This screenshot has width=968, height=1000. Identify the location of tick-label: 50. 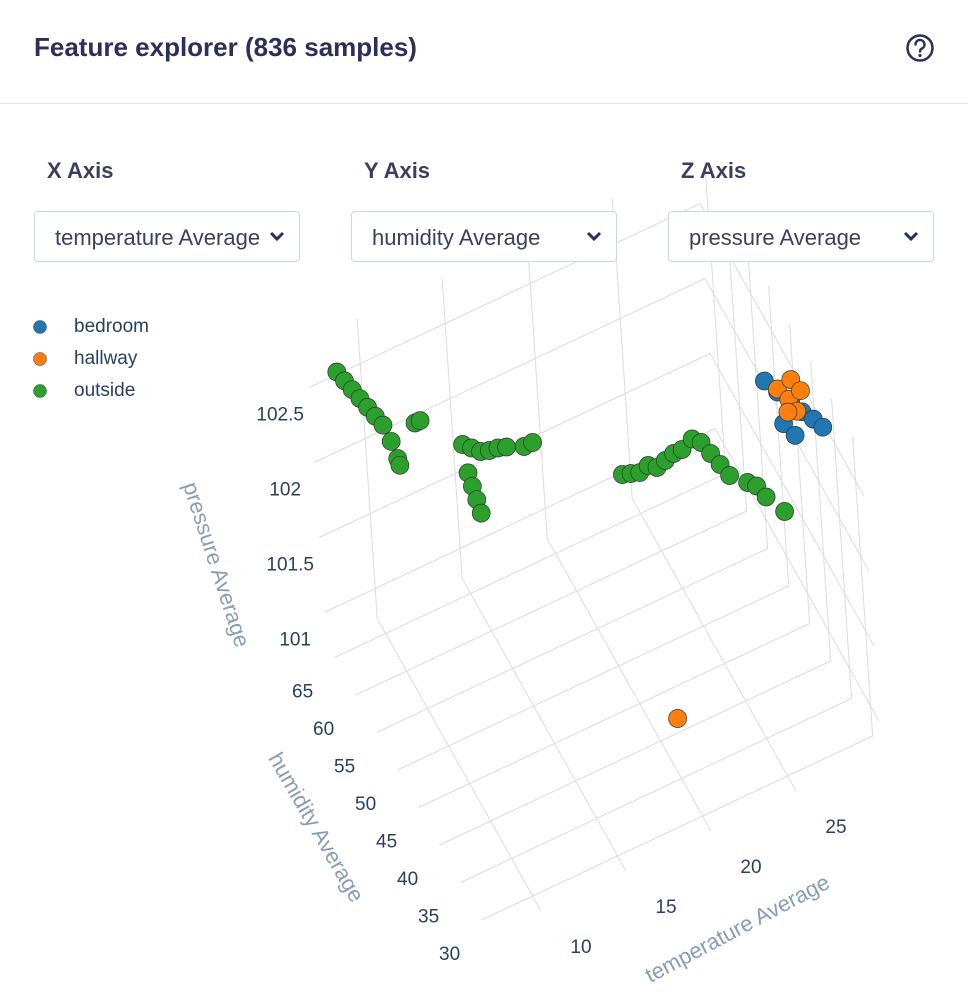
(365, 804).